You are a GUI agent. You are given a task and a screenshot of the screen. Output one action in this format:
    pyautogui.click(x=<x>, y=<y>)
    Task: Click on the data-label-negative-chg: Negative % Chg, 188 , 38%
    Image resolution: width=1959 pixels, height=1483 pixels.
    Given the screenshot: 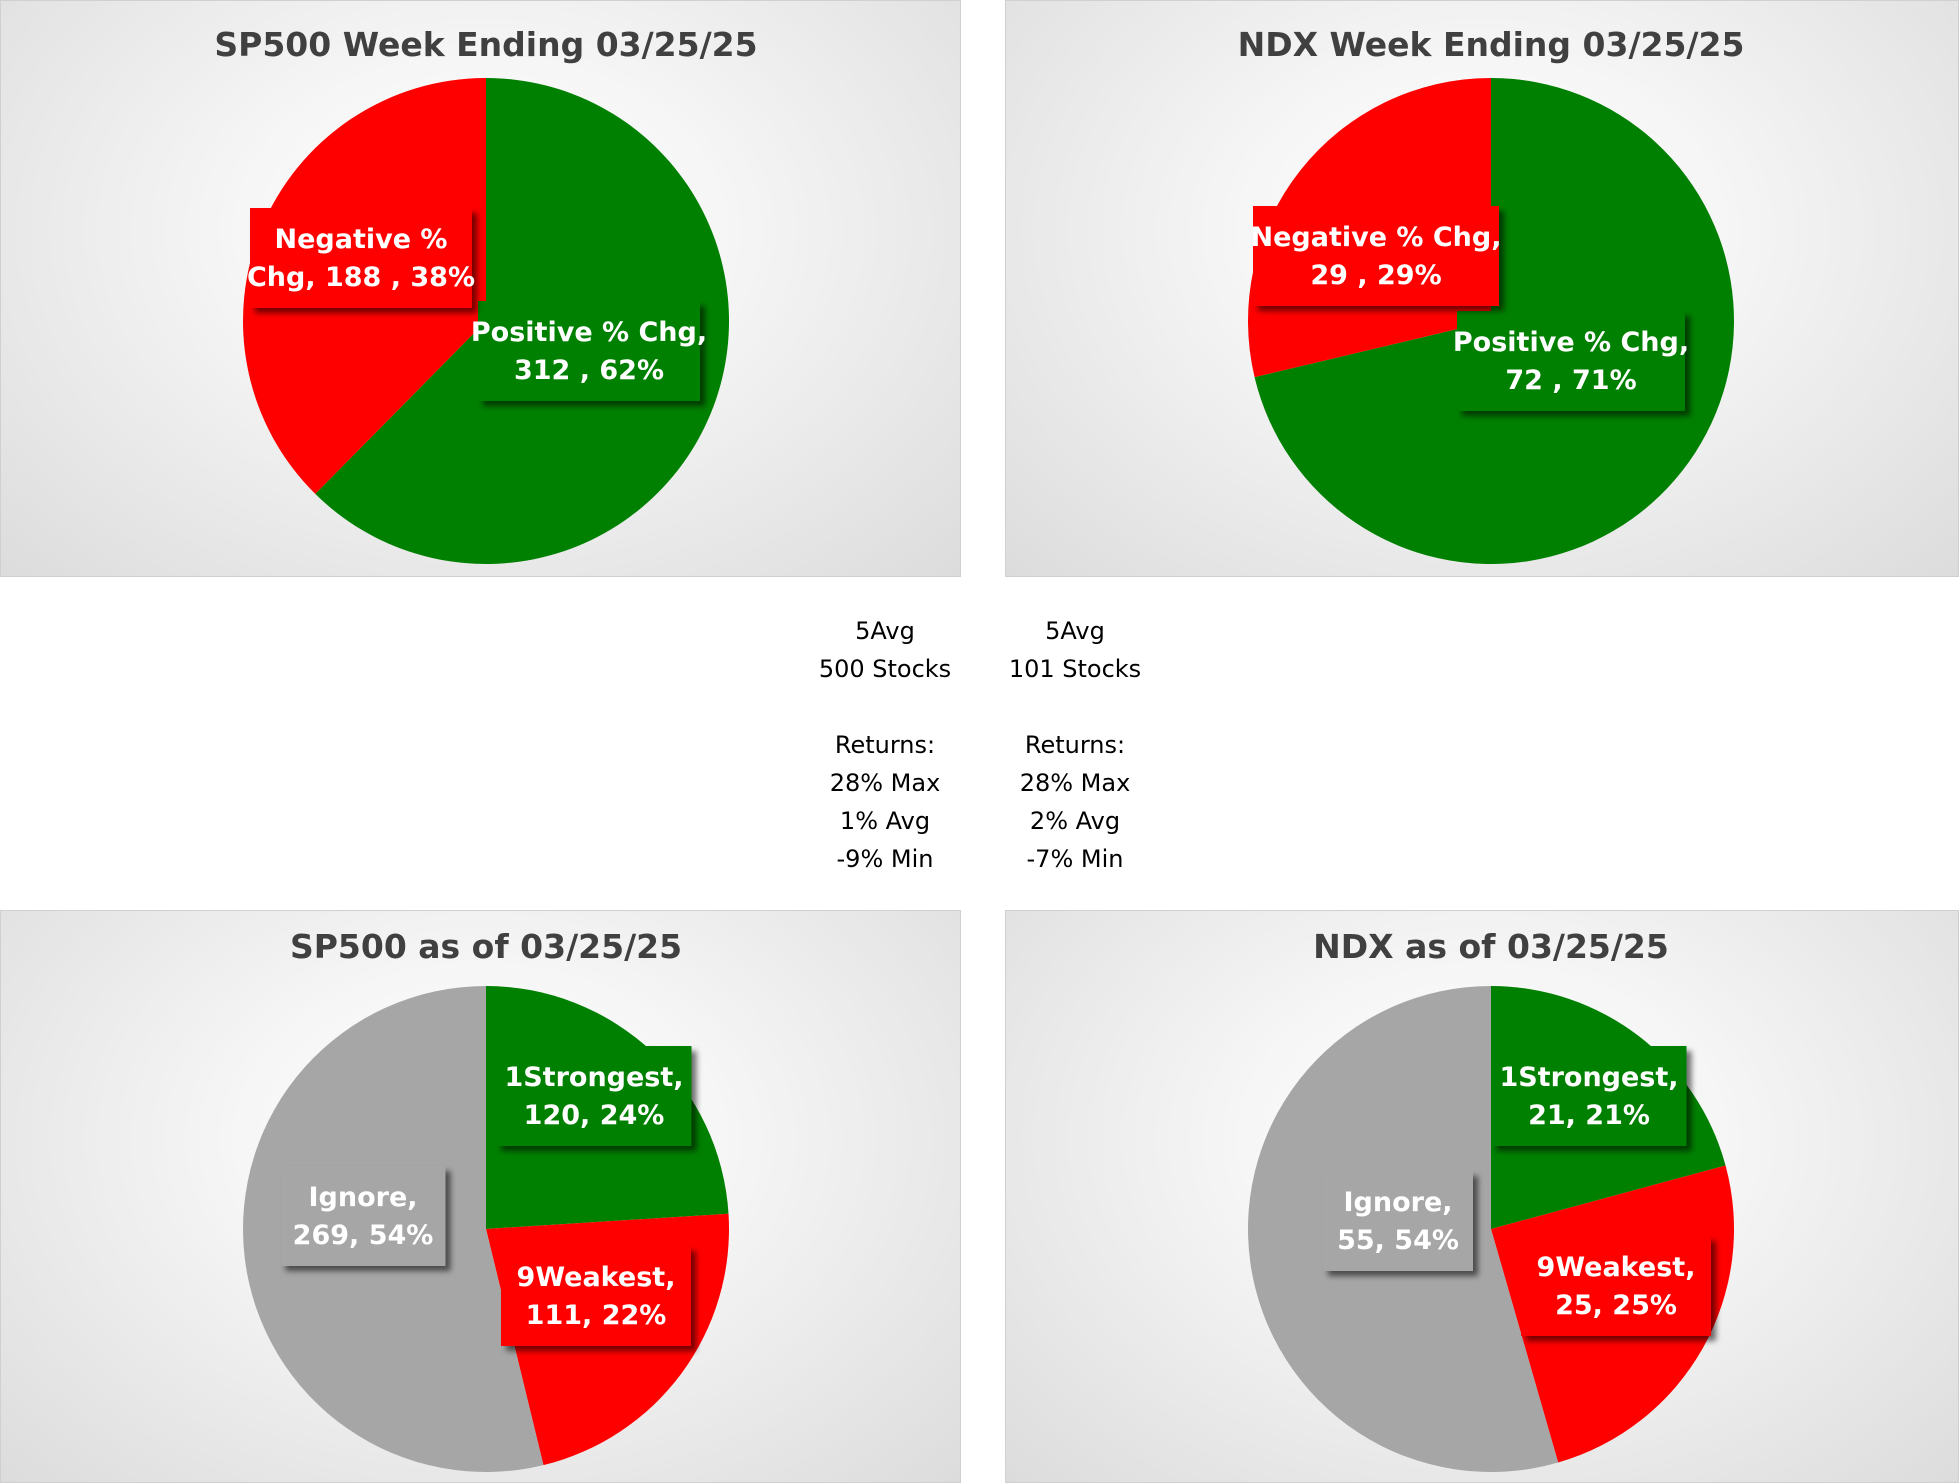 What is the action you would take?
    pyautogui.click(x=361, y=258)
    